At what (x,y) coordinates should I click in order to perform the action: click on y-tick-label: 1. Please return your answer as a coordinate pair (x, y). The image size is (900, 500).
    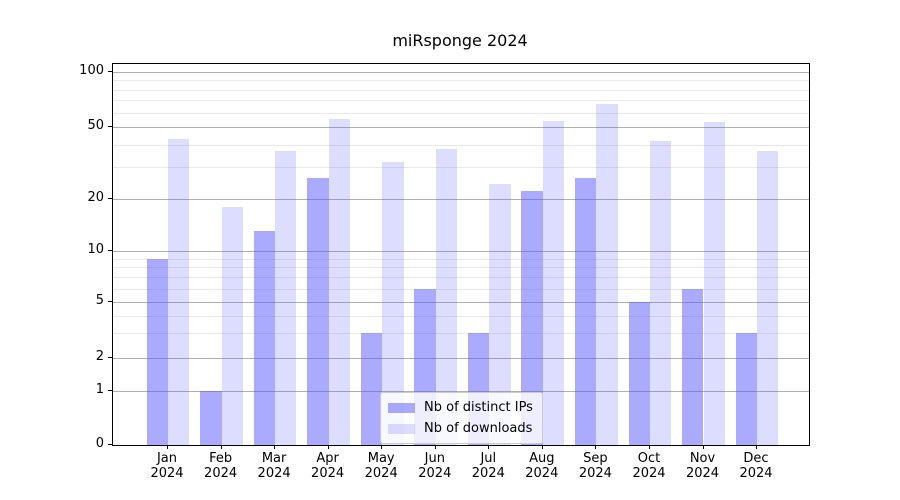
    Looking at the image, I should click on (99, 389).